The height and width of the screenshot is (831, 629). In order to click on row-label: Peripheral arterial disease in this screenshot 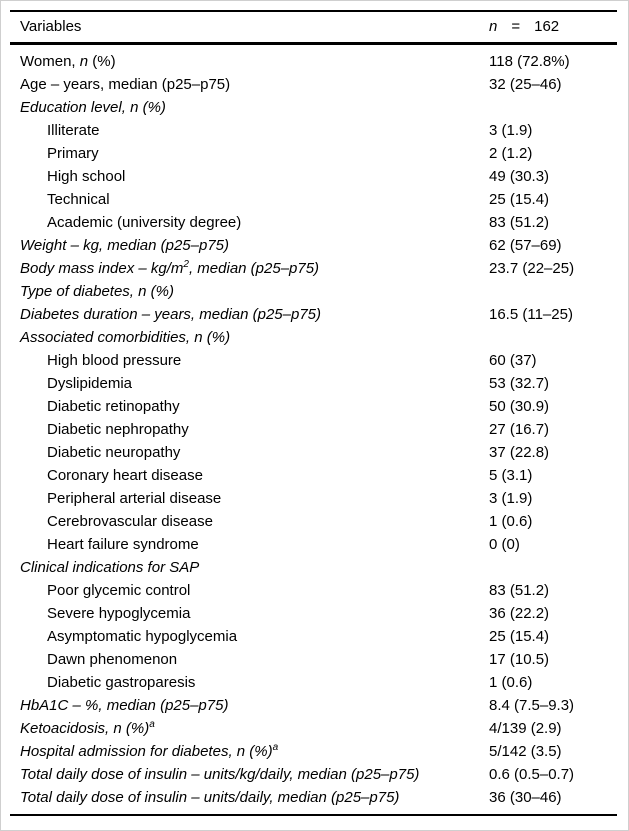, I will do `click(134, 498)`.